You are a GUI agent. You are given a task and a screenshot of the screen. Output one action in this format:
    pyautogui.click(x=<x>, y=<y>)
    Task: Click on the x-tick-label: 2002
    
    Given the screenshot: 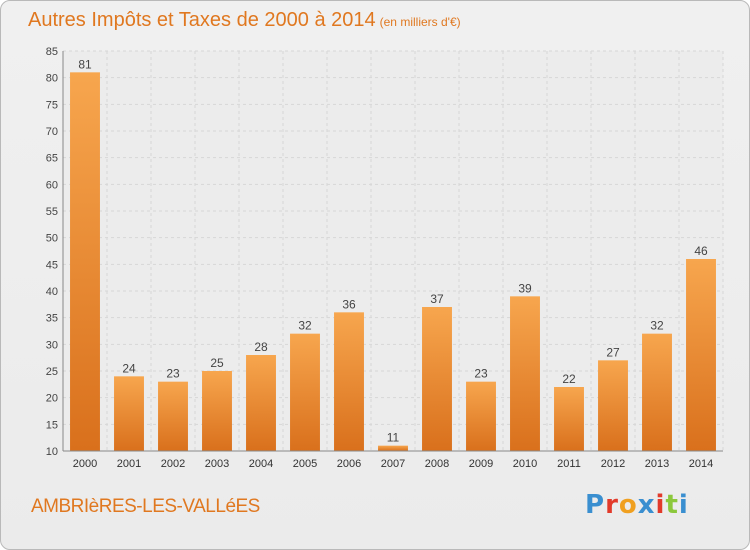 What is the action you would take?
    pyautogui.click(x=173, y=464)
    